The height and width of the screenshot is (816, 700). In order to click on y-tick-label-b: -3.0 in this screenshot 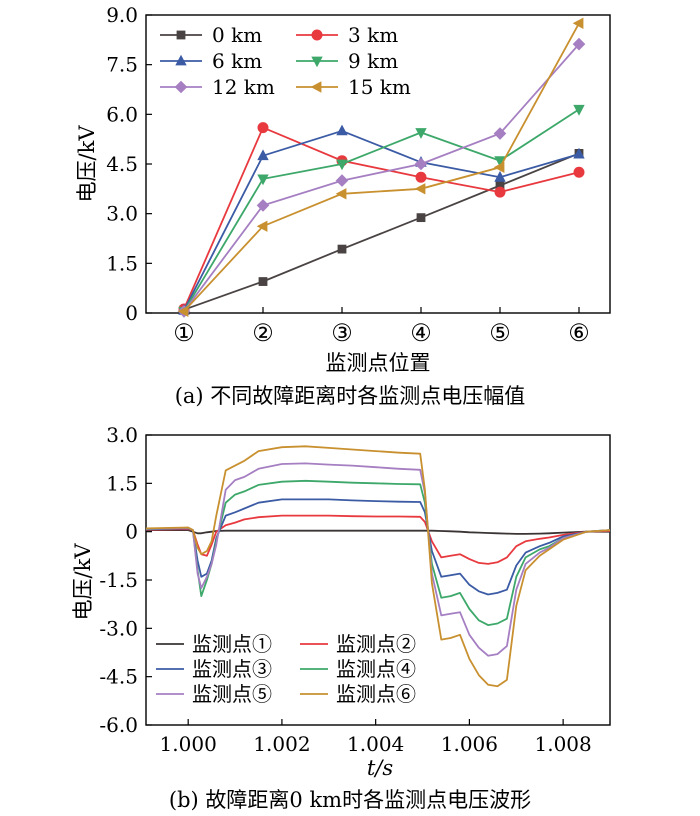, I will do `click(118, 628)`.